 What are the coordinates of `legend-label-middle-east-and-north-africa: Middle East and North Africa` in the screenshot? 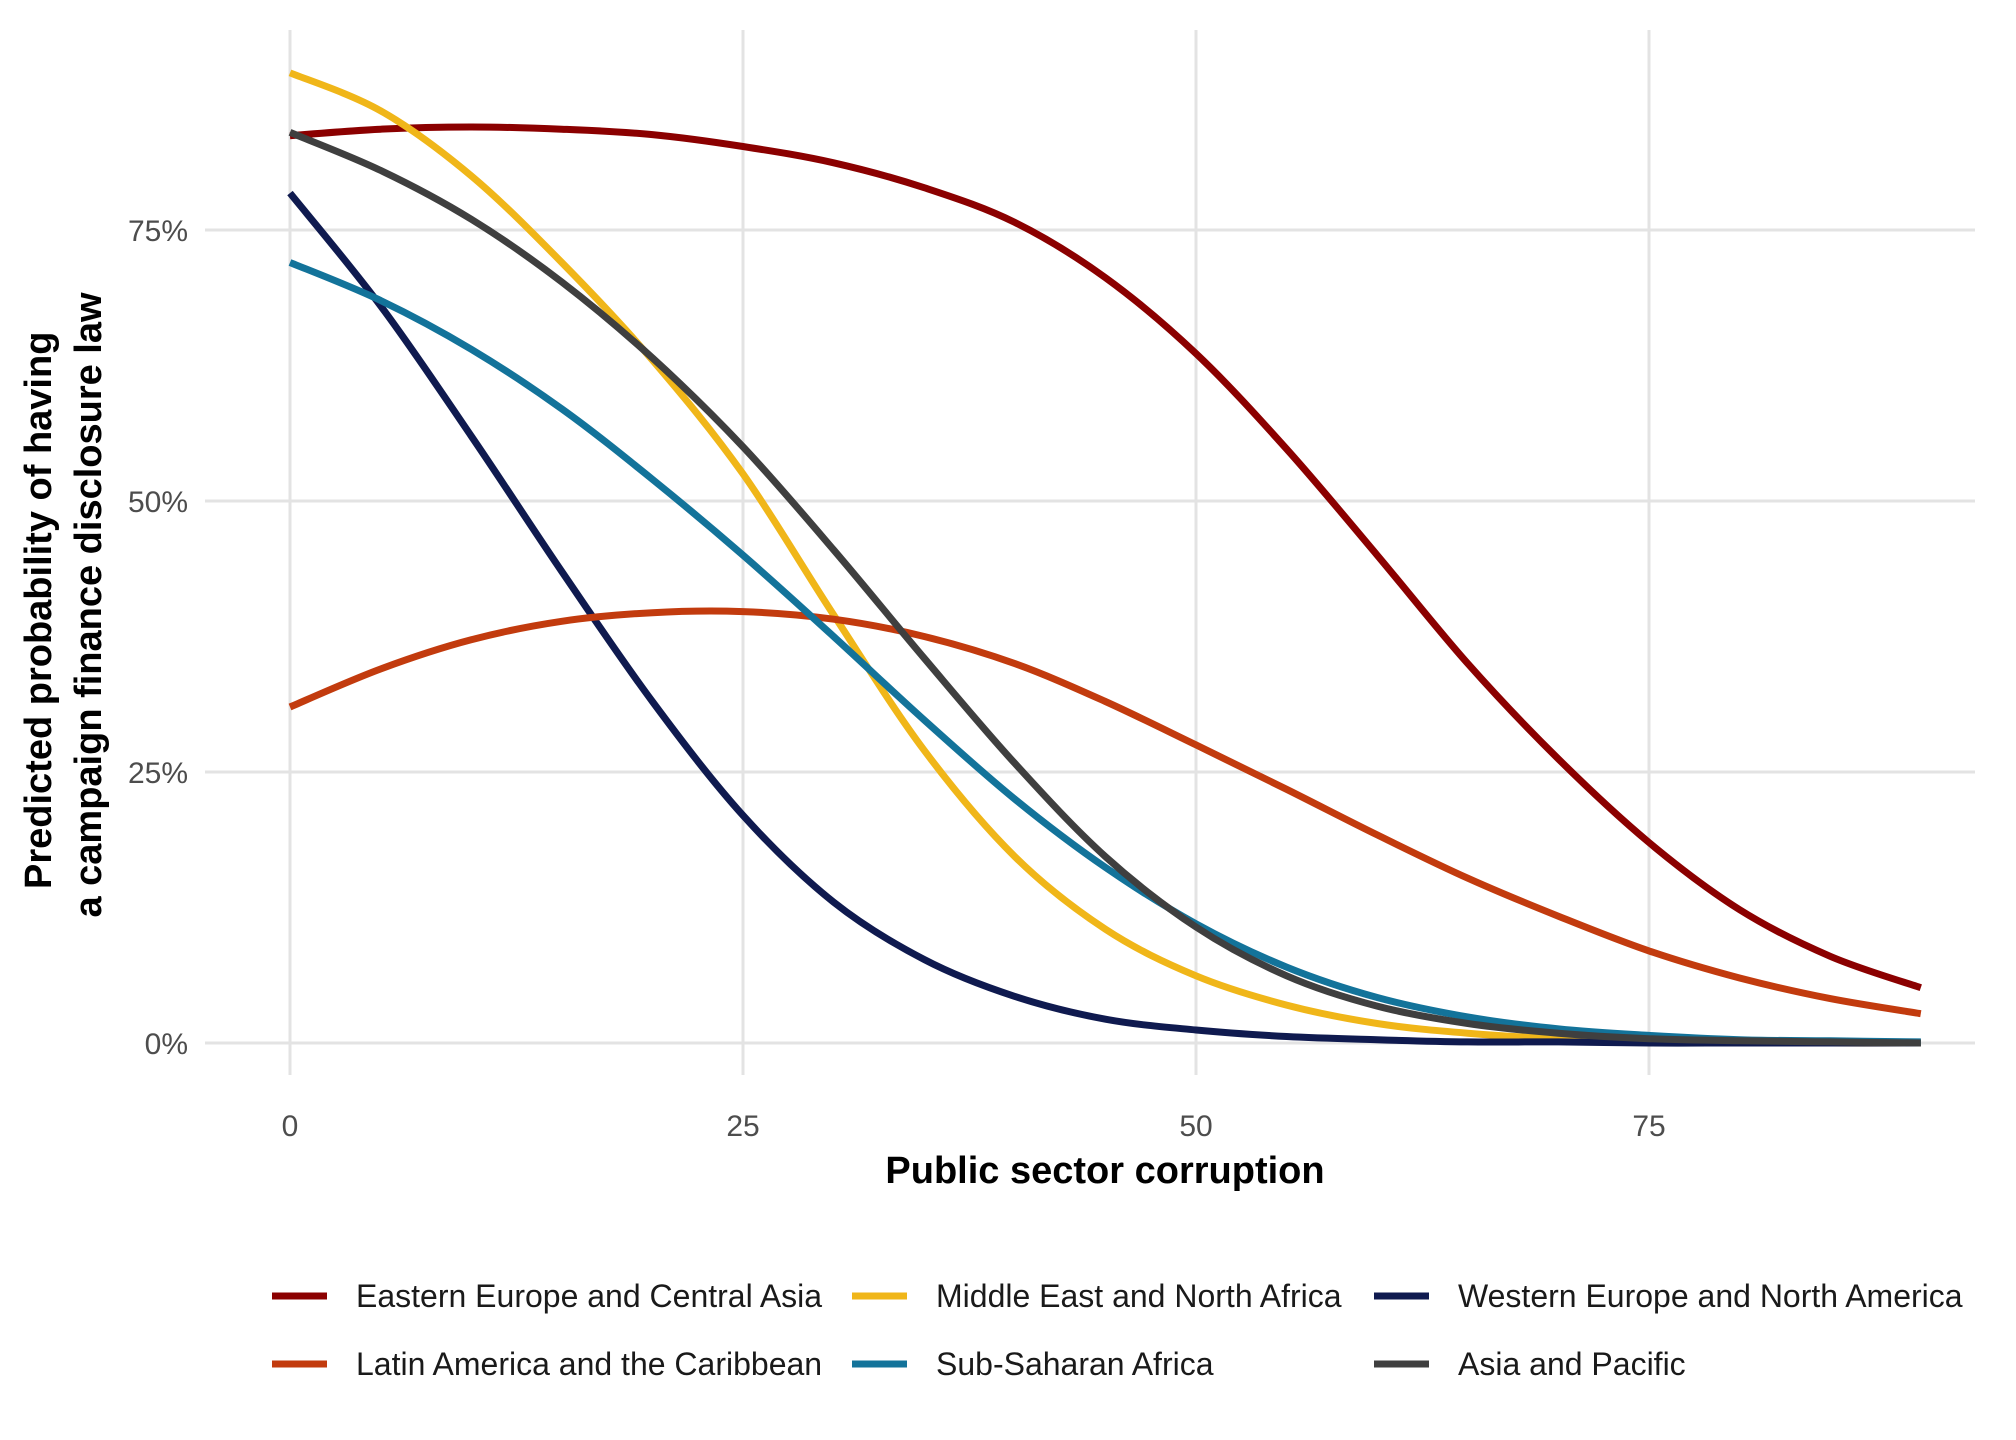 It's located at (1139, 1296).